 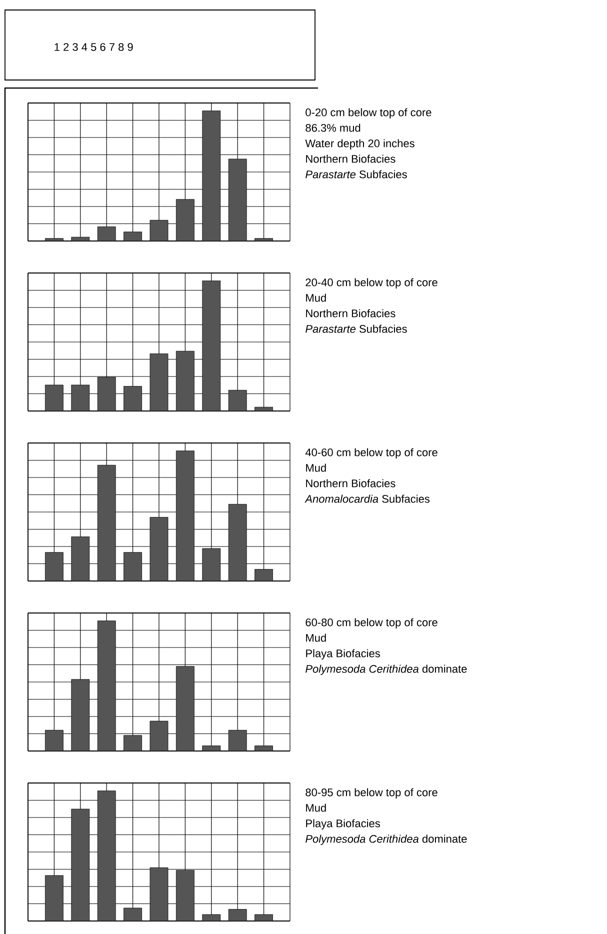 I want to click on text: 0-20 cm below top of core, so click(x=369, y=113).